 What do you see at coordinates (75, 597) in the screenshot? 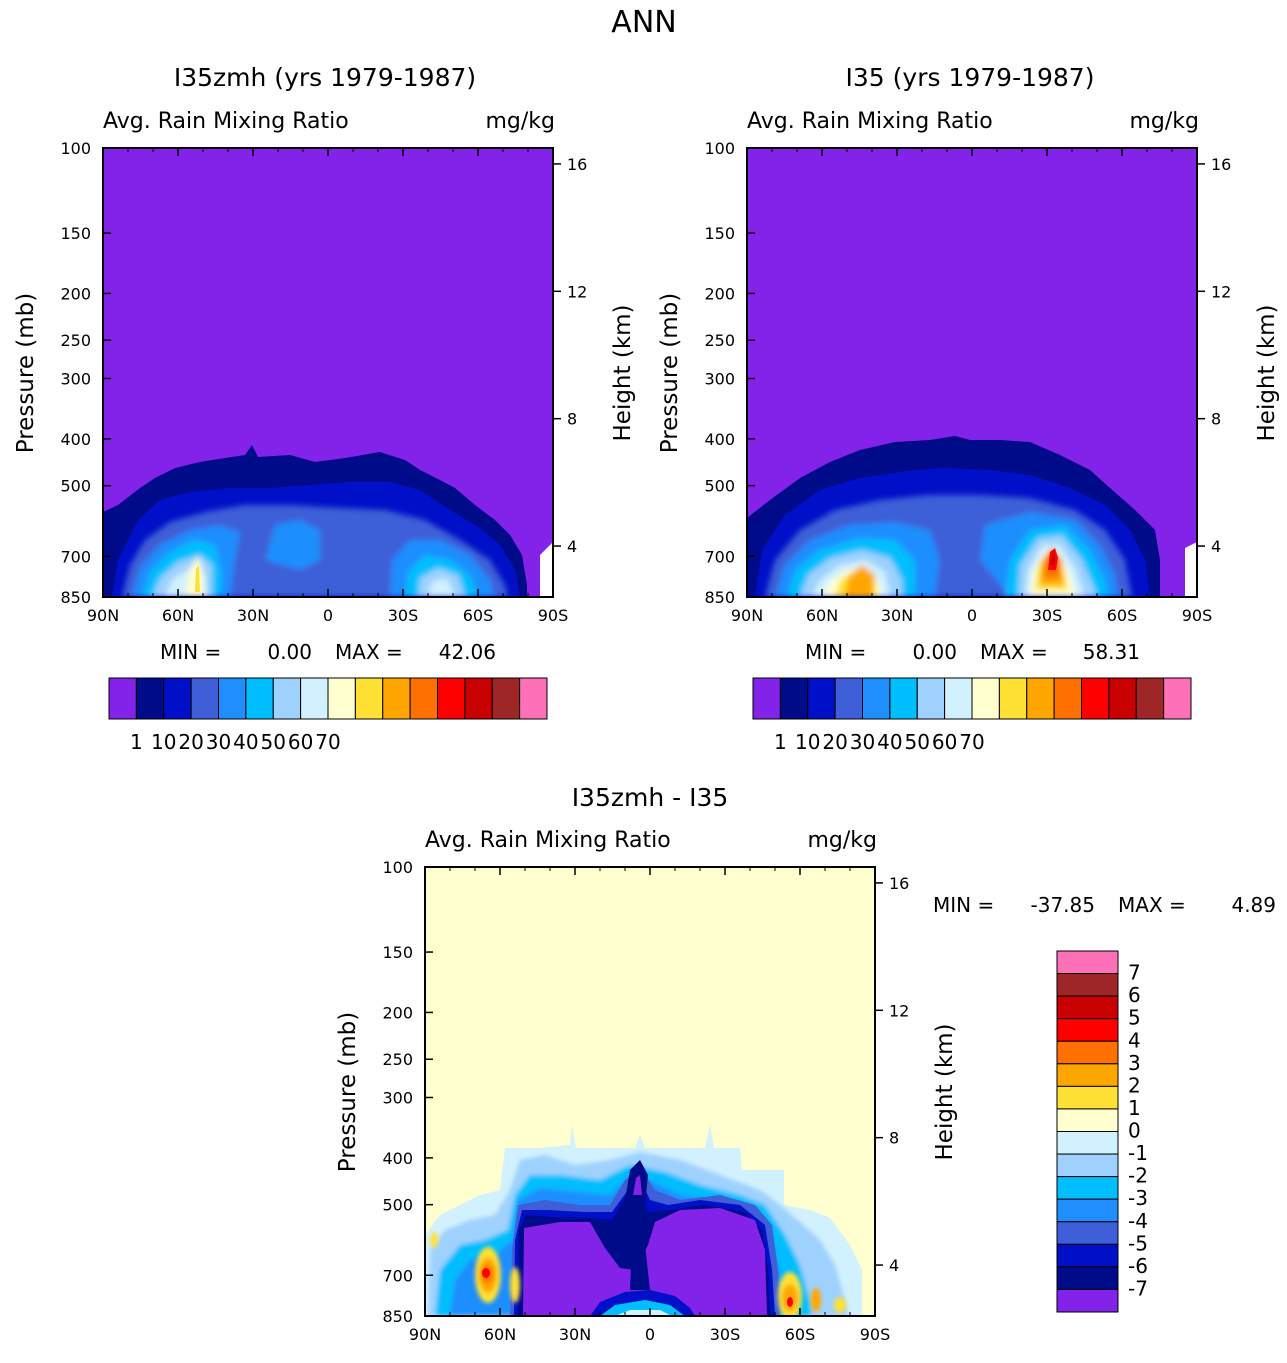
I see `y-tick-label: 850` at bounding box center [75, 597].